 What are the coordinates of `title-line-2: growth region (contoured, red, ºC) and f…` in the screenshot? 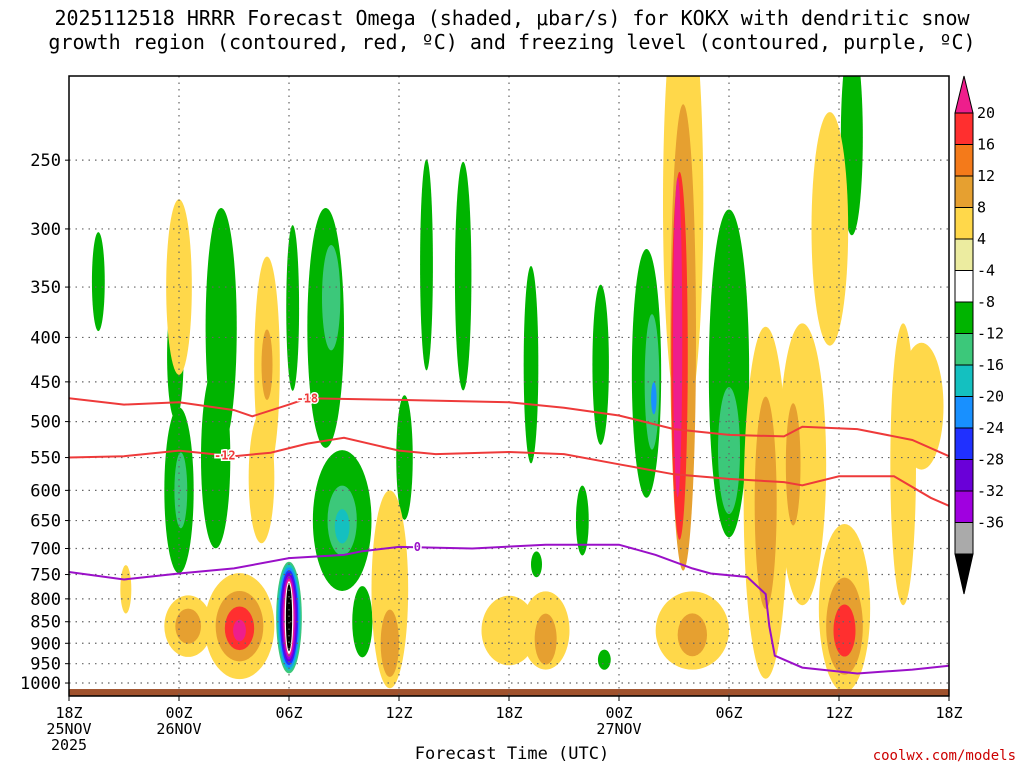 It's located at (512, 42).